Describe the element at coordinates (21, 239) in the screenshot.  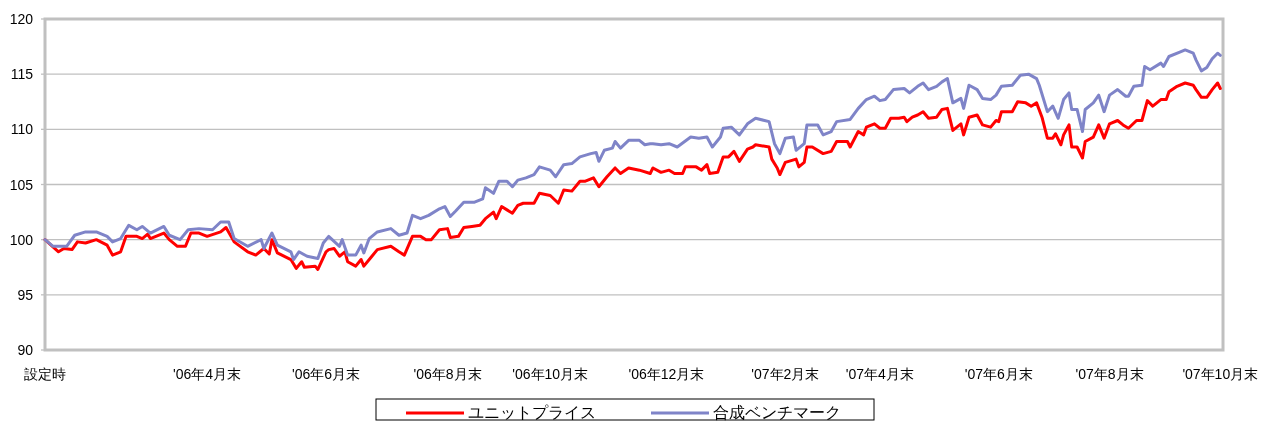
I see `y-tick-label: 100` at that location.